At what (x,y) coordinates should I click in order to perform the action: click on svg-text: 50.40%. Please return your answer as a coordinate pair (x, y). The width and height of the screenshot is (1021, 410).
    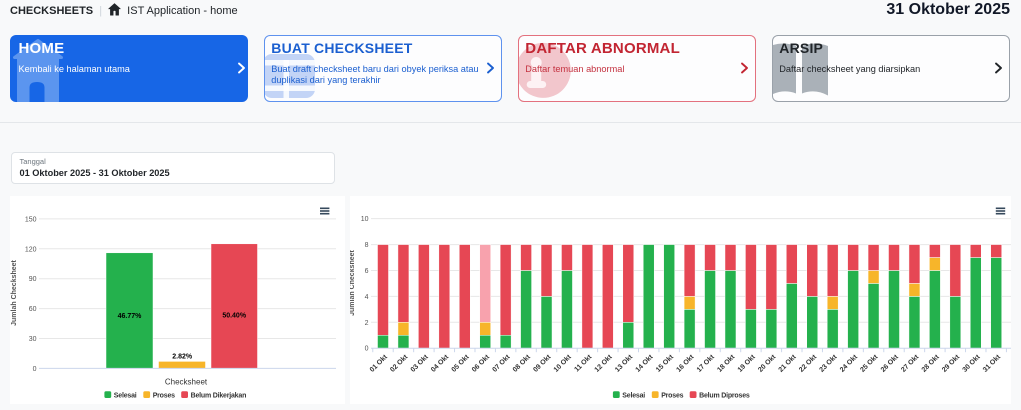
    Looking at the image, I should click on (234, 316).